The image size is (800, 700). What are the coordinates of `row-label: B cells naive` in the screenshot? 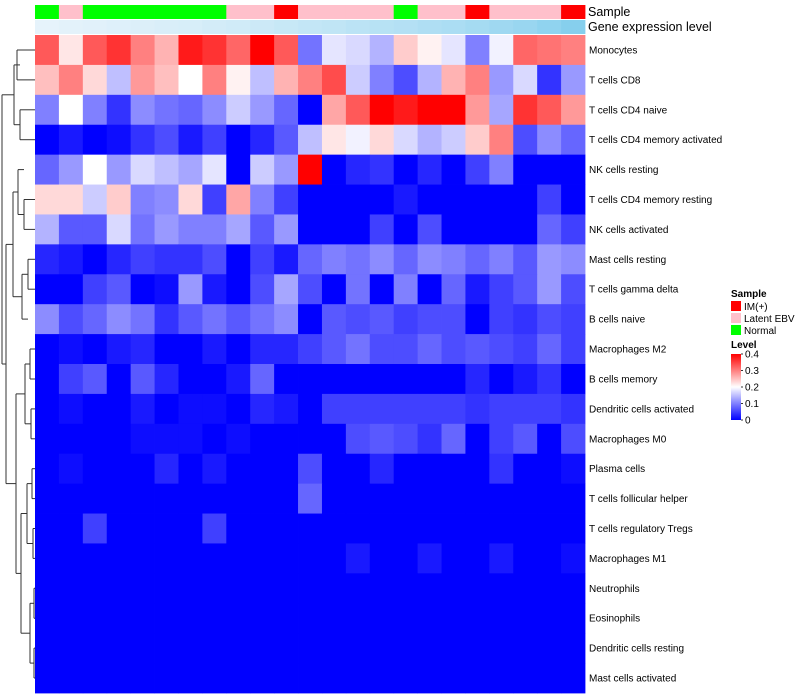 It's located at (617, 320).